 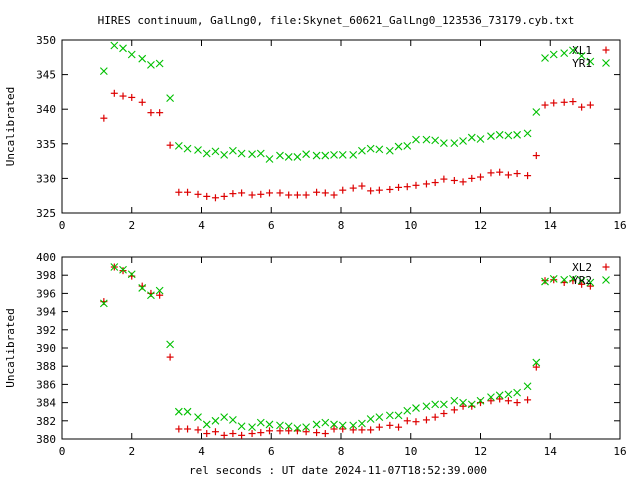 What do you see at coordinates (46, 330) in the screenshot?
I see `y-tick-label: 392` at bounding box center [46, 330].